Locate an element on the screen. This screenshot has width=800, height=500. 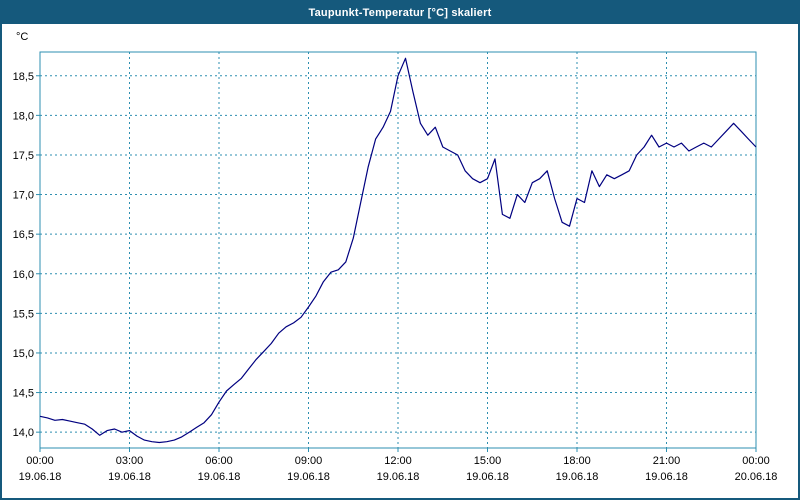
y-tick-label: 14,5 is located at coordinates (23, 394).